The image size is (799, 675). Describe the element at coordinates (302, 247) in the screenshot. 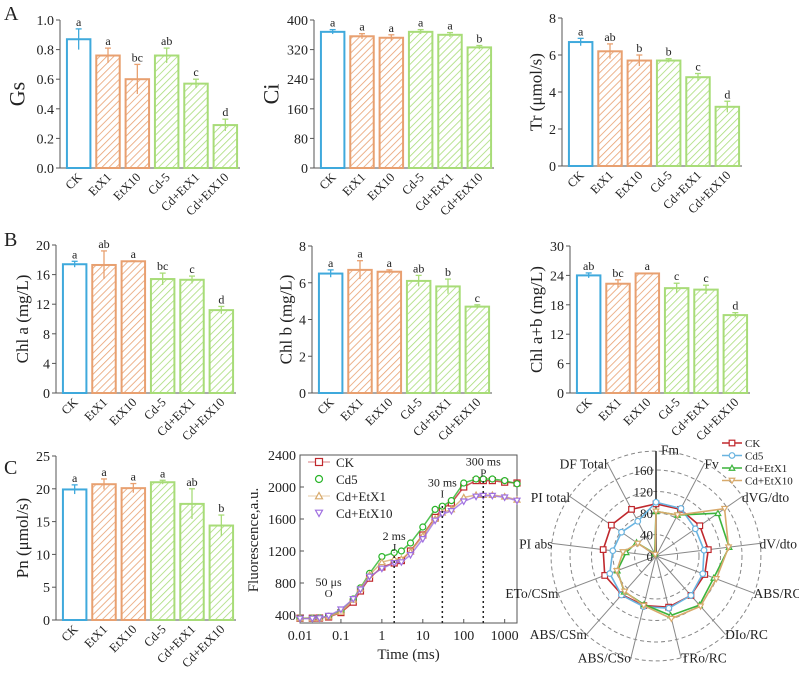

I see `y-tick-label: 8` at that location.